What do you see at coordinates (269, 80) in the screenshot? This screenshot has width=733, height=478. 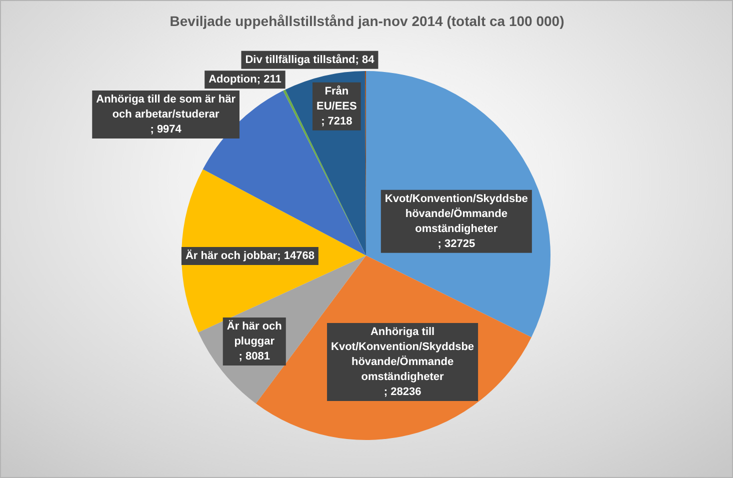 I see `data-label: ; 211` at bounding box center [269, 80].